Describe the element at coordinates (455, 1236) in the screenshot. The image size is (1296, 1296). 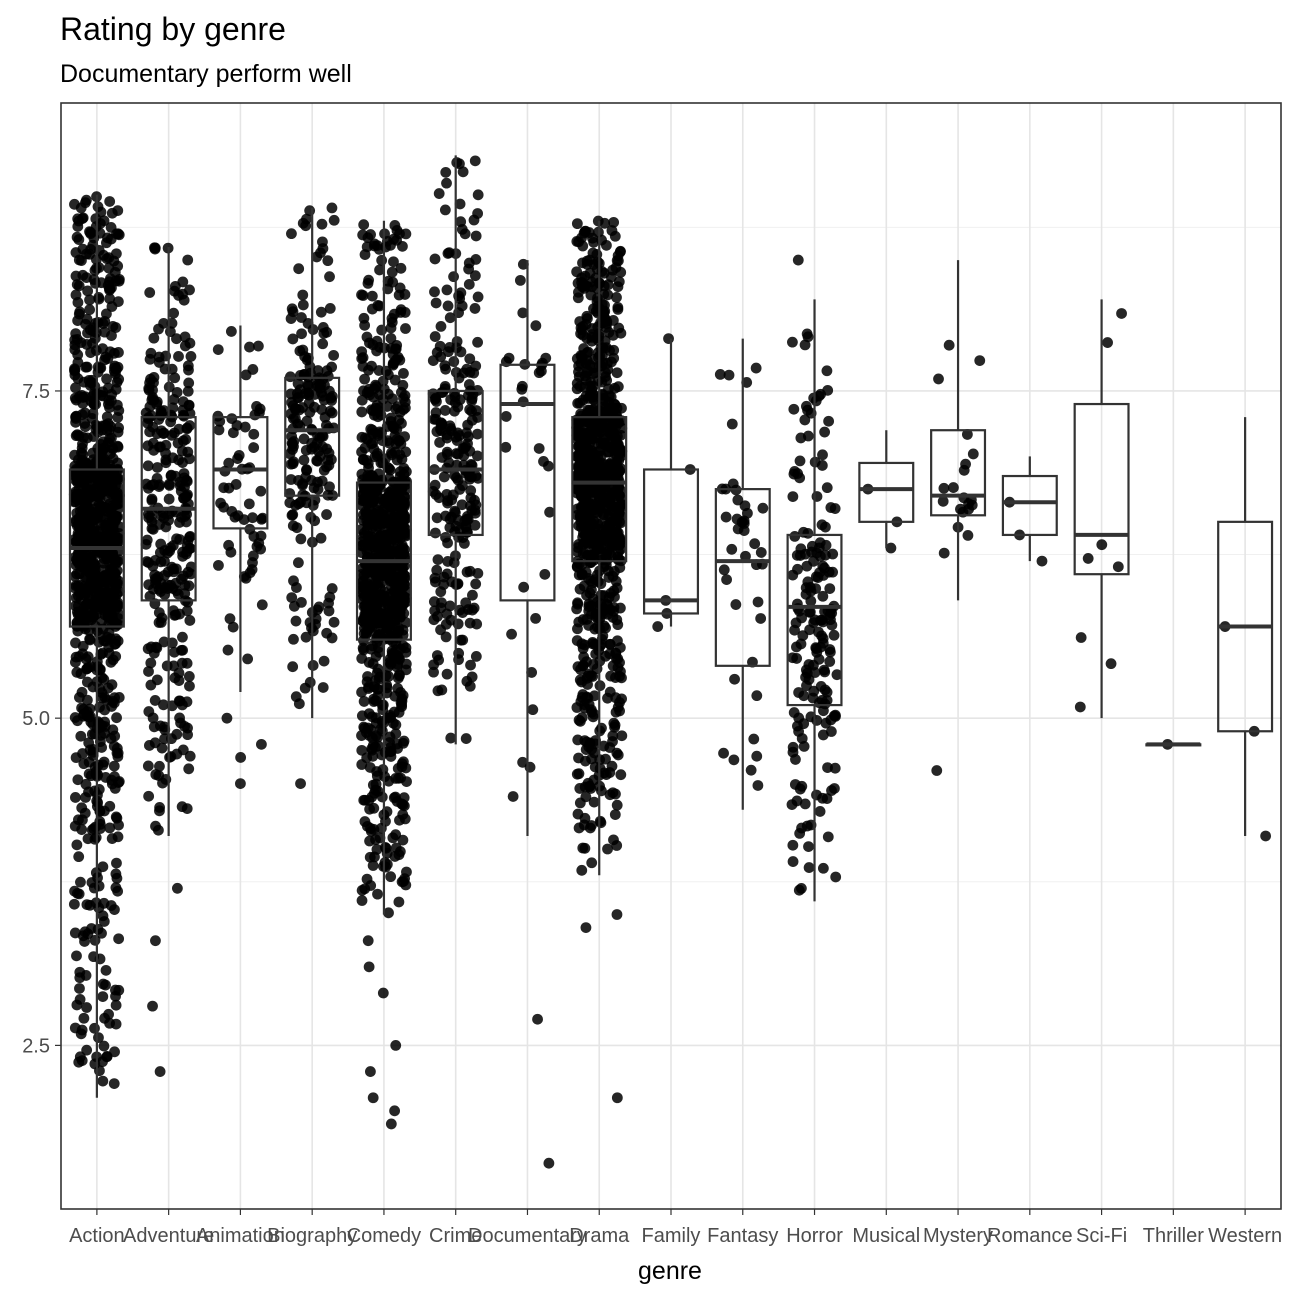
I see `x-tick-label: Crime` at that location.